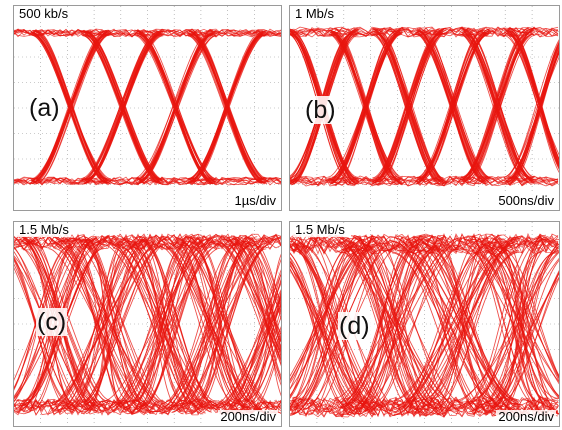 Image resolution: width=562 pixels, height=430 pixels. I want to click on timebase-label: 500ns/div, so click(526, 200).